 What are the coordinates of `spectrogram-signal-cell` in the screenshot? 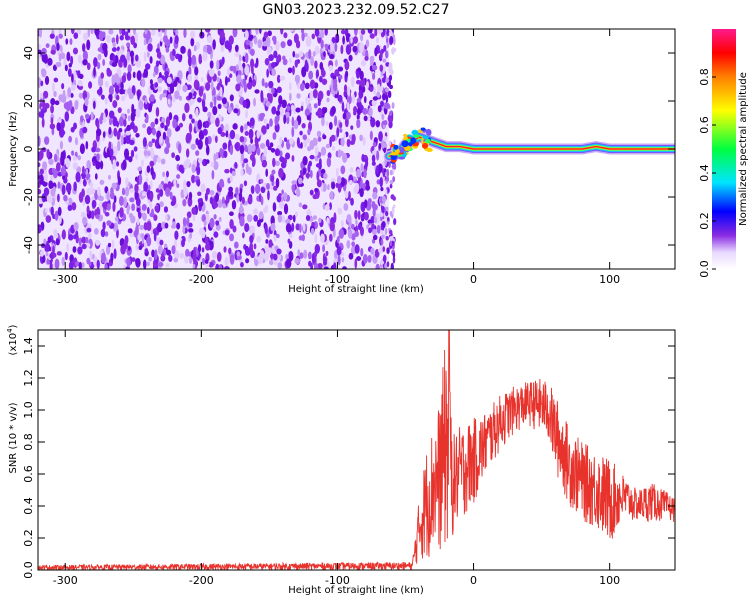 It's located at (428, 131).